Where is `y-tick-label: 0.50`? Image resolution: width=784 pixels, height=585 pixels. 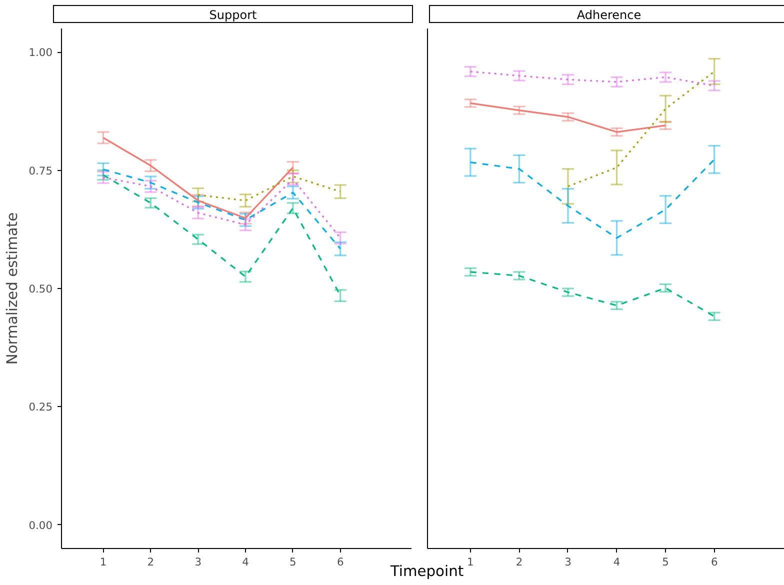 y-tick-label: 0.50 is located at coordinates (40, 289).